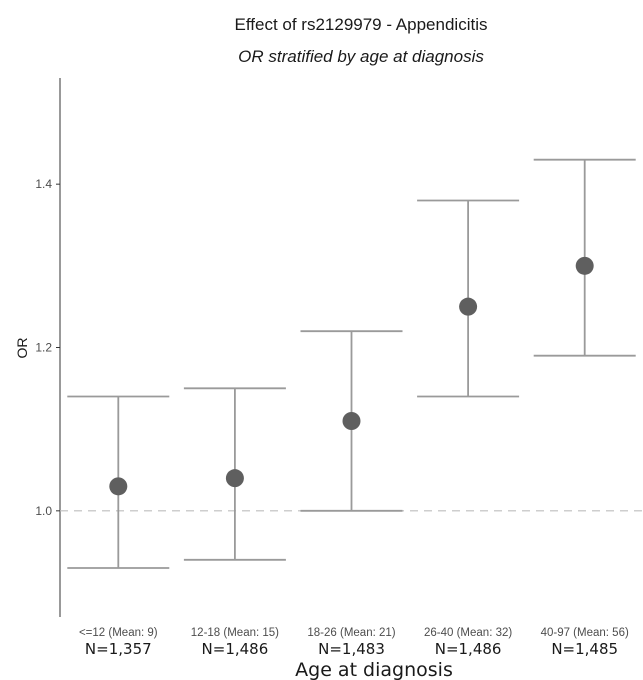 Image resolution: width=643 pixels, height=680 pixels. What do you see at coordinates (584, 649) in the screenshot?
I see `x-tick-count: N=1,485` at bounding box center [584, 649].